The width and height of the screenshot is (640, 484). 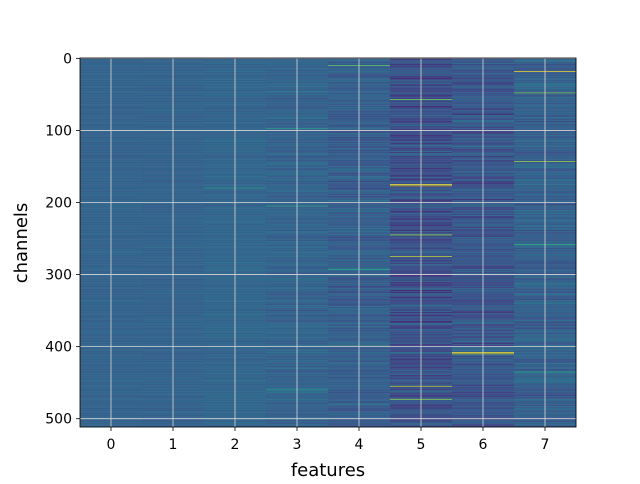 I want to click on y-tick-label: 100, so click(x=58, y=131).